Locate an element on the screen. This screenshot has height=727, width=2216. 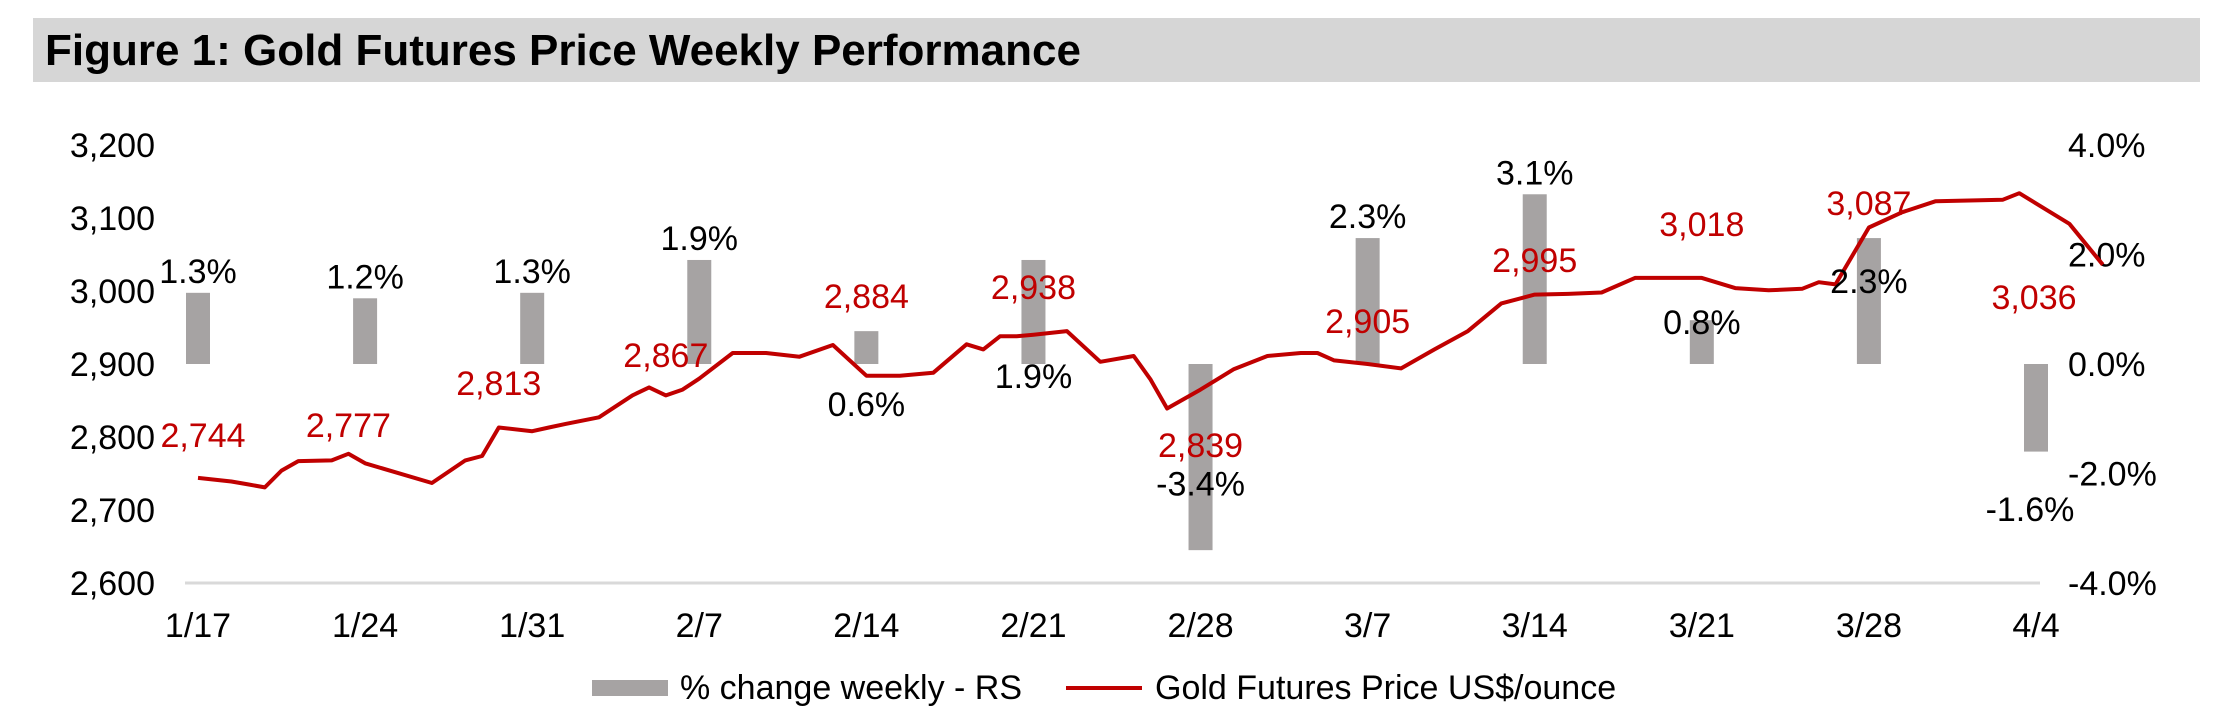
price-value-label: 2,867 is located at coordinates (665, 356).